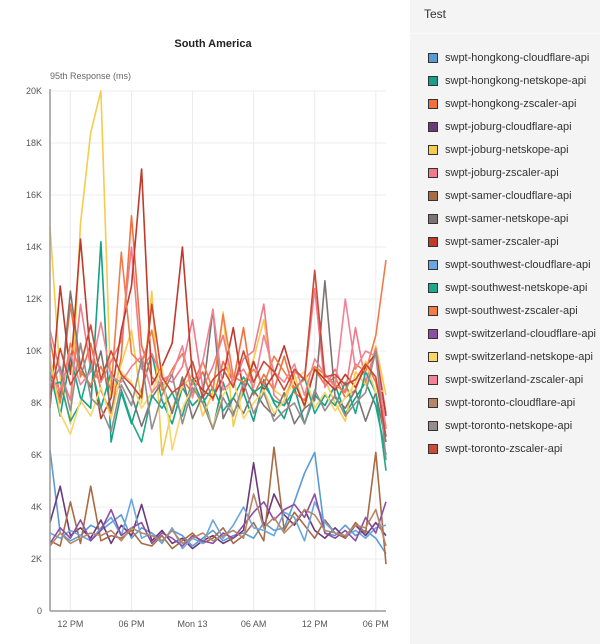 The image size is (600, 644). I want to click on legend-label: swpt-toronto-netskope-api, so click(509, 425).